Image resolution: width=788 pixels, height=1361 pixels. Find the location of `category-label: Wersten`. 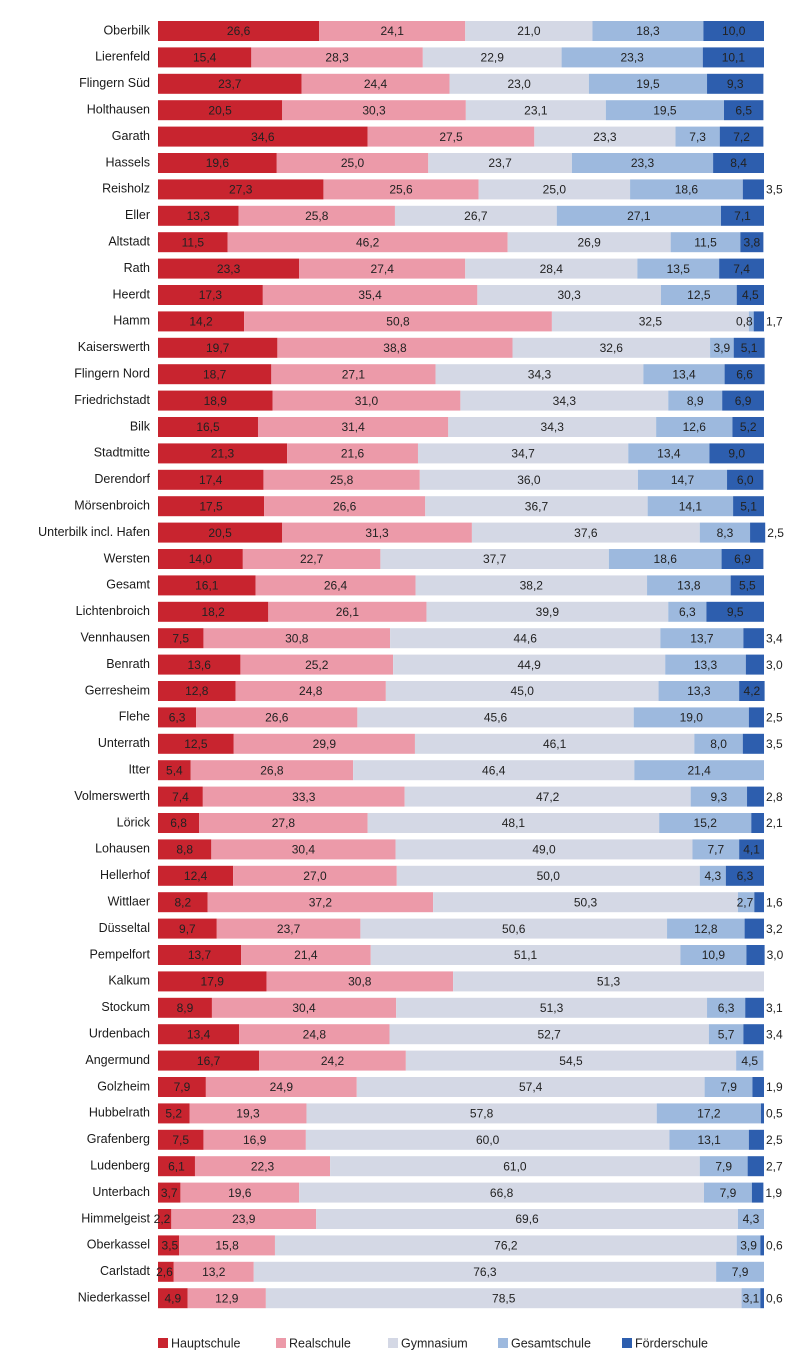

category-label: Wersten is located at coordinates (127, 558).